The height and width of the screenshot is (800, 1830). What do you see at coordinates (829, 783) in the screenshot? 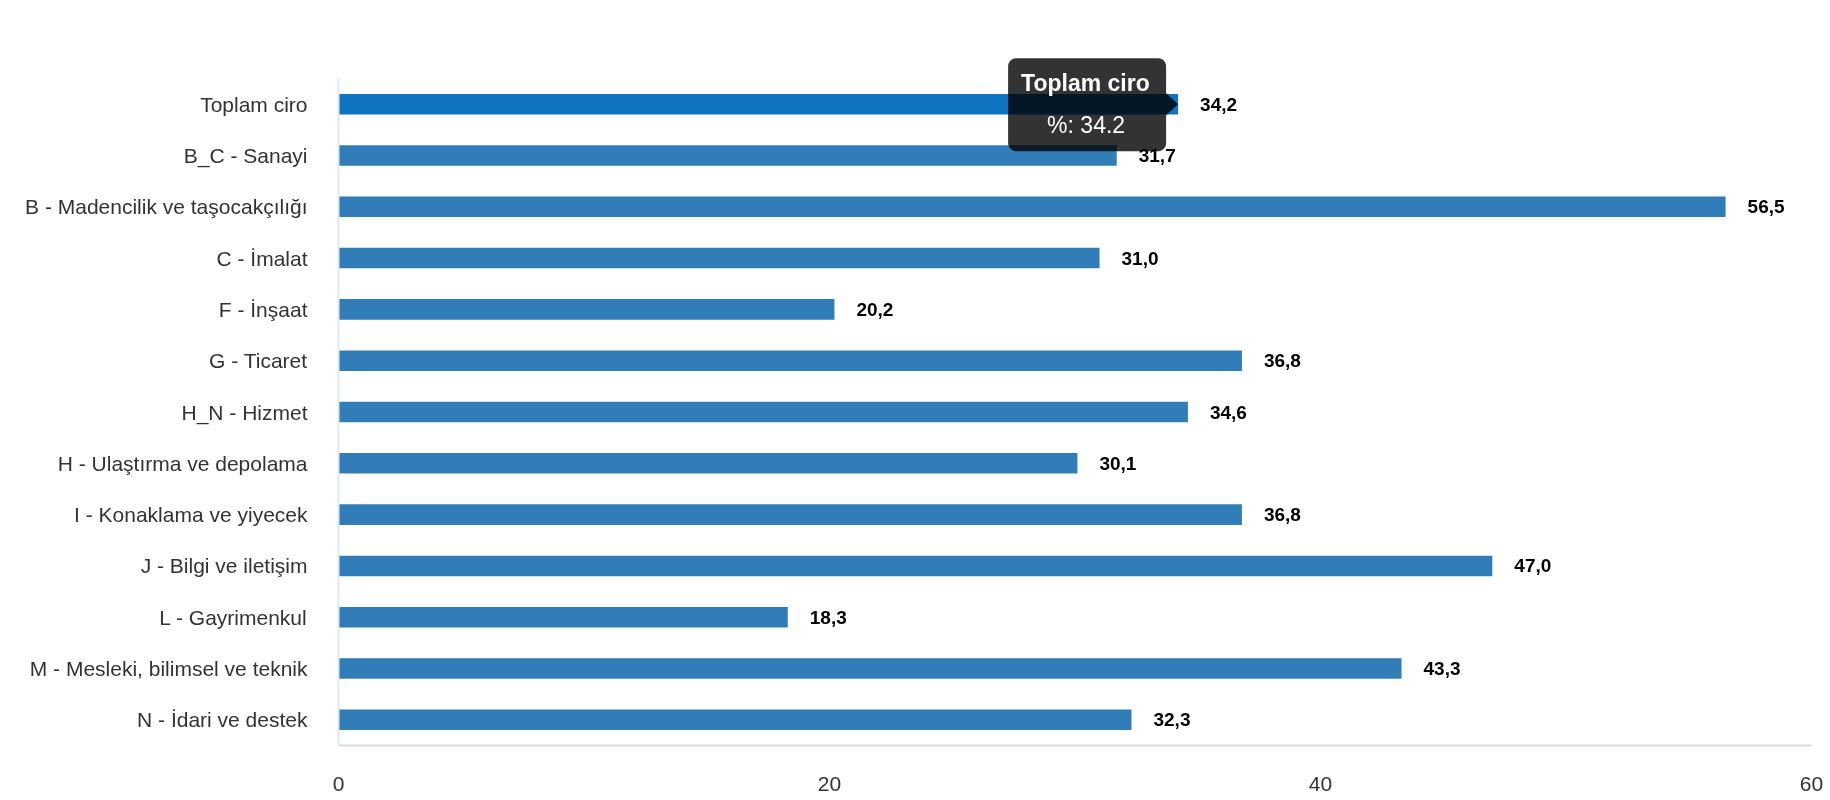
I see `x-tick-label: 20` at bounding box center [829, 783].